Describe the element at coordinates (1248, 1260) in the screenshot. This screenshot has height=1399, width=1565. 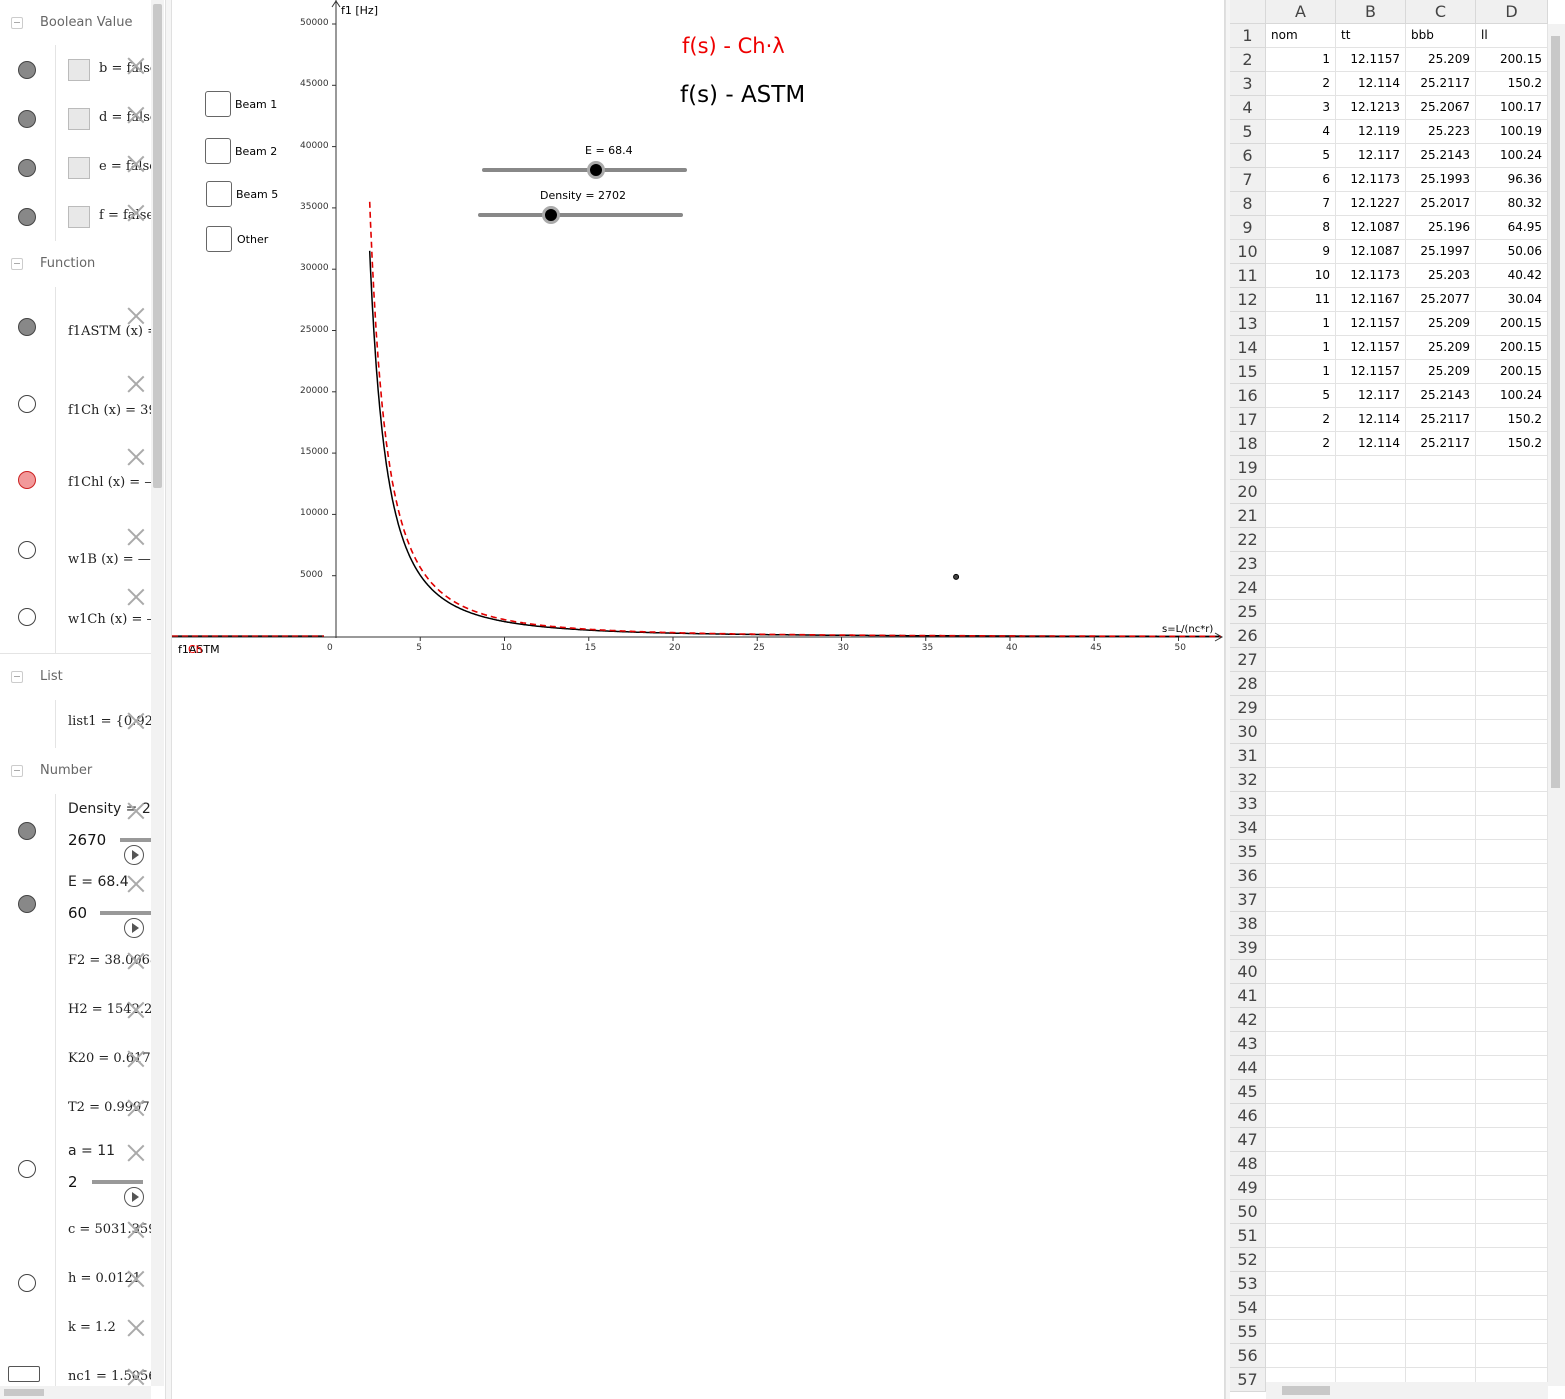
I see `row-header: 52` at that location.